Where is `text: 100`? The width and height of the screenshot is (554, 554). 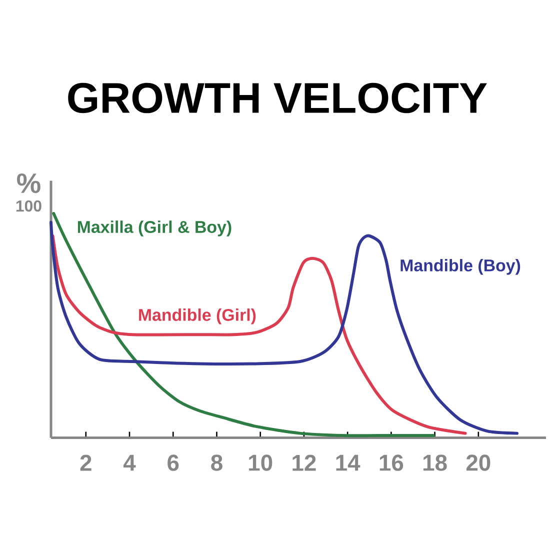 text: 100 is located at coordinates (29, 206).